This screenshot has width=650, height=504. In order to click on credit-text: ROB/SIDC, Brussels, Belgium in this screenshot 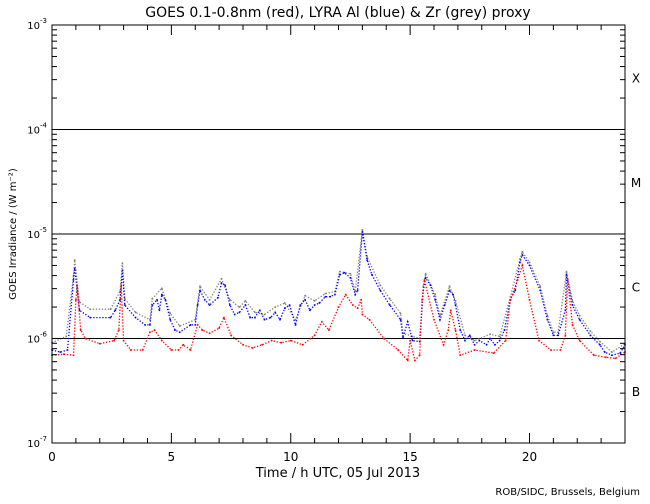, I will do `click(567, 492)`.